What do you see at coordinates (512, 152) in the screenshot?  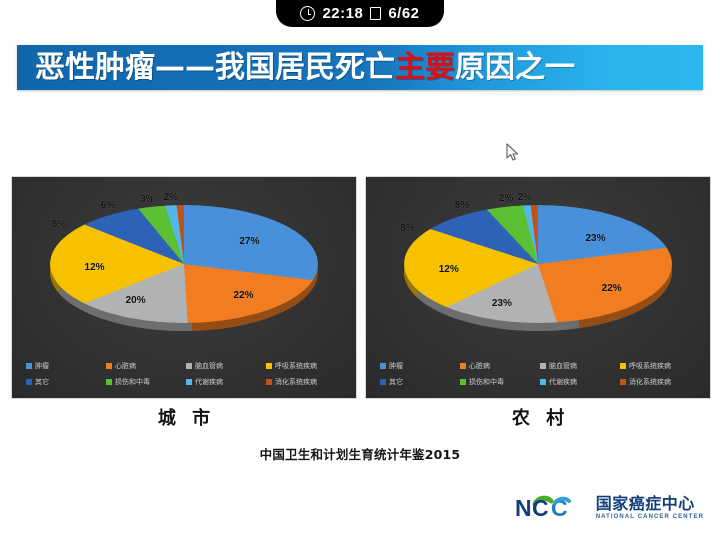 I see `mouse-cursor` at bounding box center [512, 152].